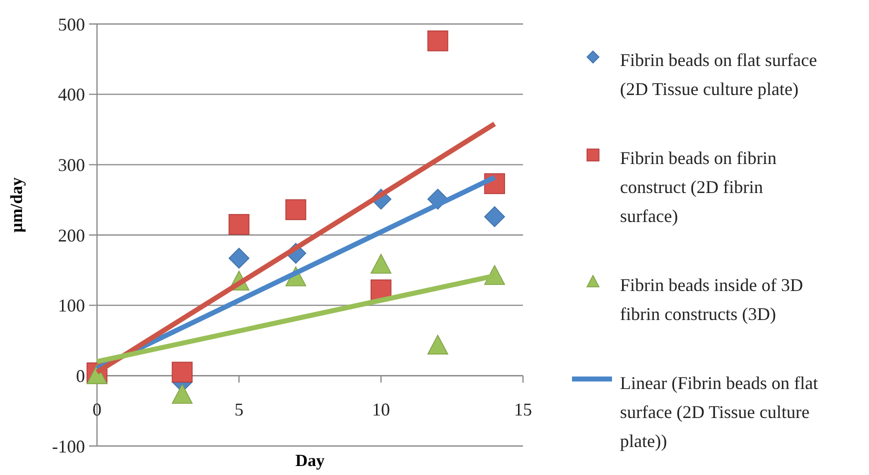 This screenshot has width=869, height=475. What do you see at coordinates (719, 412) in the screenshot?
I see `legend-label: Linear (Fibrin beads on flat surface (2D Tissue culture plate))` at bounding box center [719, 412].